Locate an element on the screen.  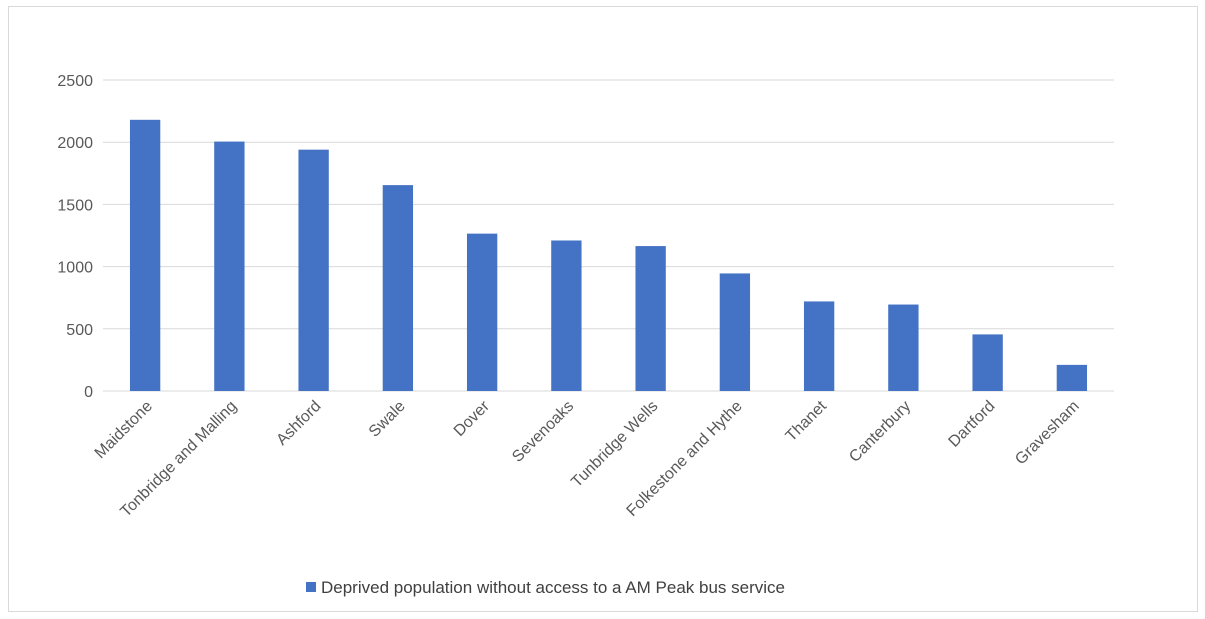
y-tick-label: 2000 is located at coordinates (75, 143).